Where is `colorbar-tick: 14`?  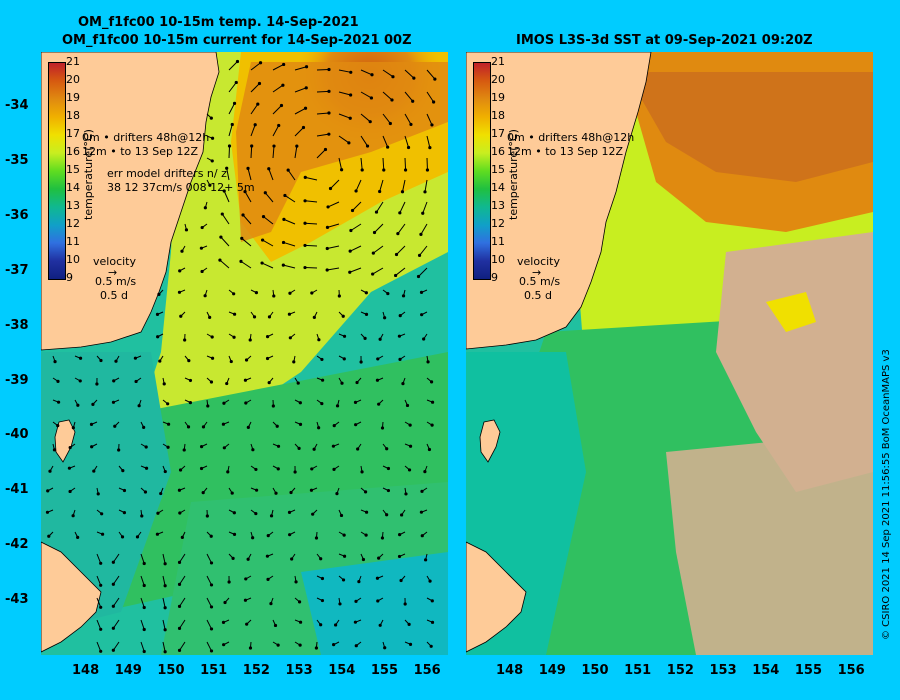
colorbar-tick: 14 is located at coordinates (73, 187).